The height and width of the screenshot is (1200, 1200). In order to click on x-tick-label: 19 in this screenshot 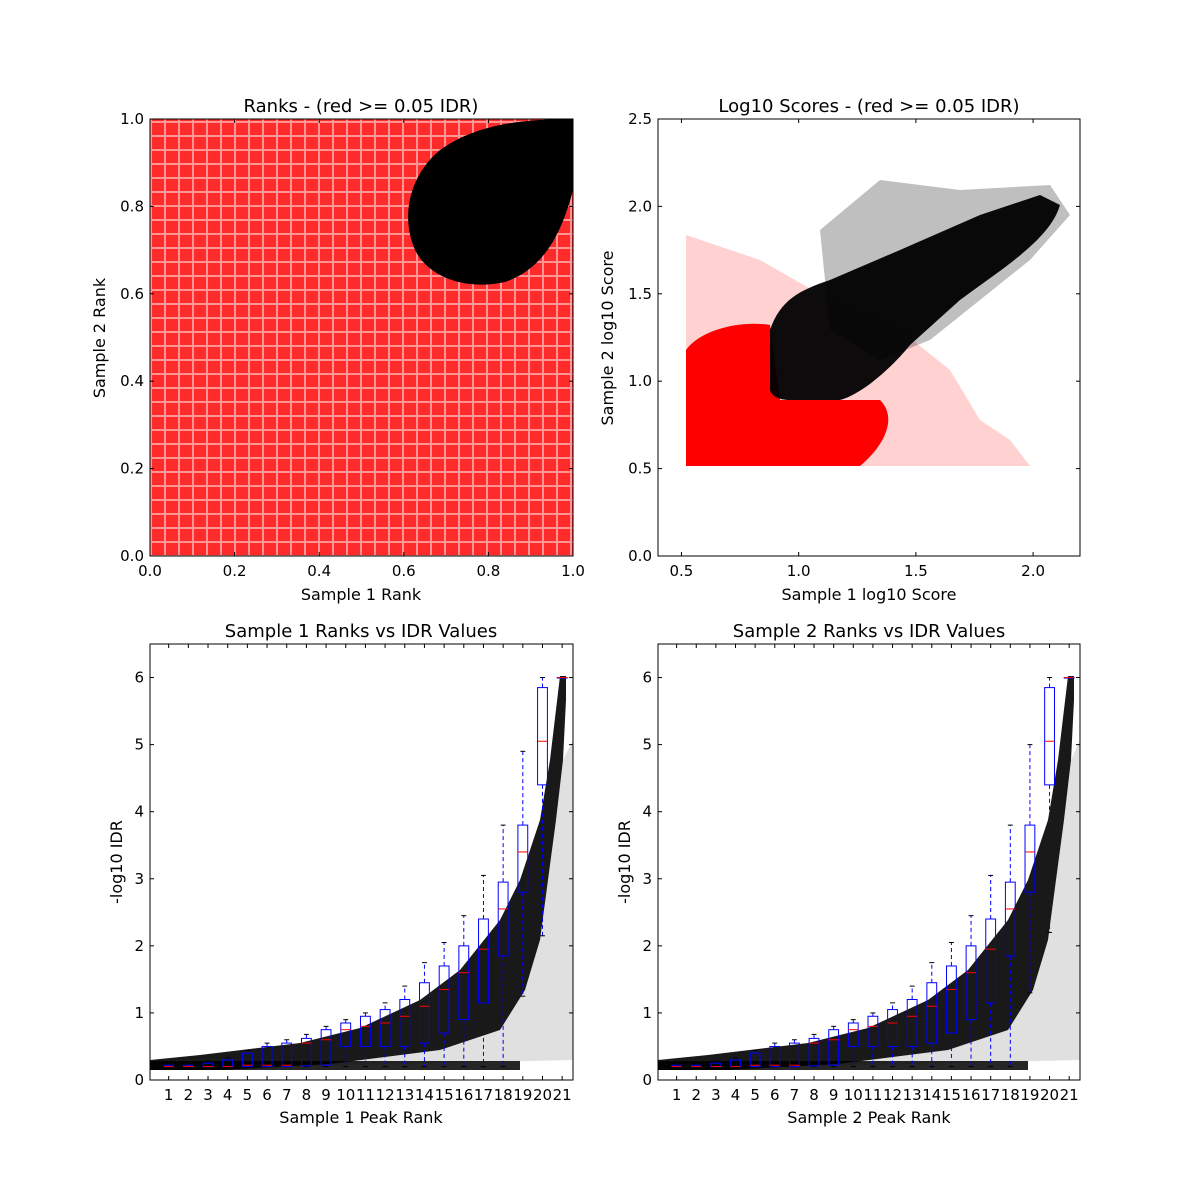, I will do `click(522, 1095)`.